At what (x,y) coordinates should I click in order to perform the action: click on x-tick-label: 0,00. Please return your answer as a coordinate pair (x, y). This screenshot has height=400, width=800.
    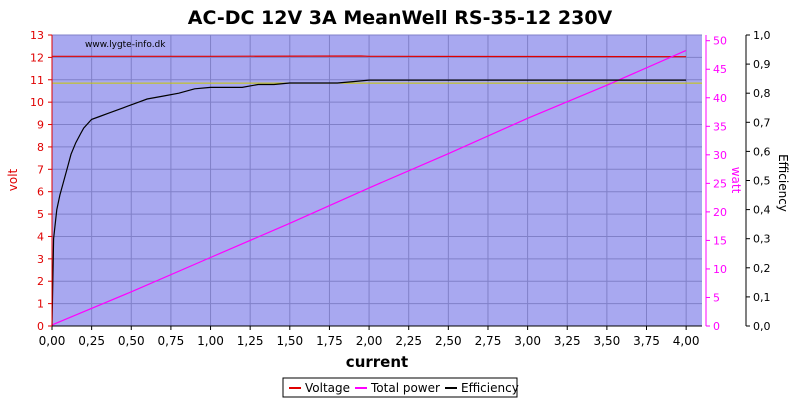
    Looking at the image, I should click on (52, 341).